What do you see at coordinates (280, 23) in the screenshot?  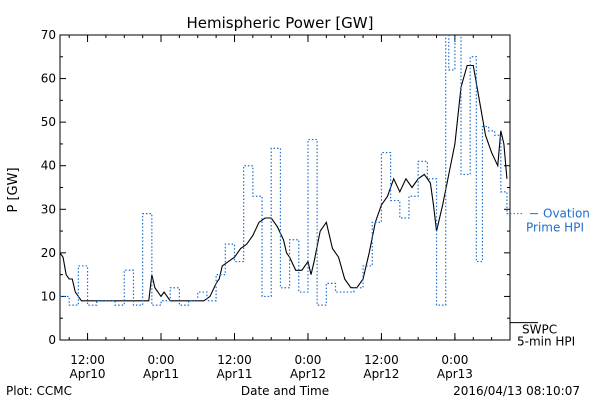 I see `chart-title: Hemispheric Power [GW]` at bounding box center [280, 23].